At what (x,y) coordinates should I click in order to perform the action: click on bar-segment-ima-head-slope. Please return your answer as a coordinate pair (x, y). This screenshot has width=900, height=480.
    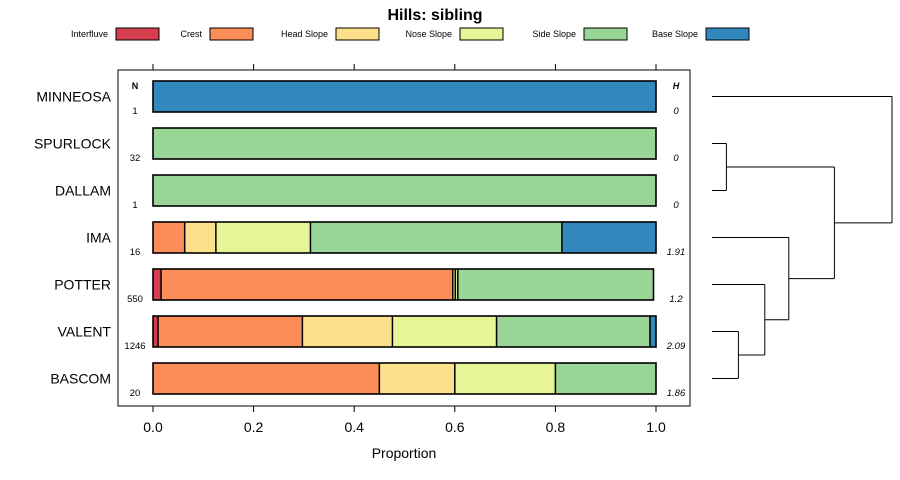
    Looking at the image, I should click on (200, 237).